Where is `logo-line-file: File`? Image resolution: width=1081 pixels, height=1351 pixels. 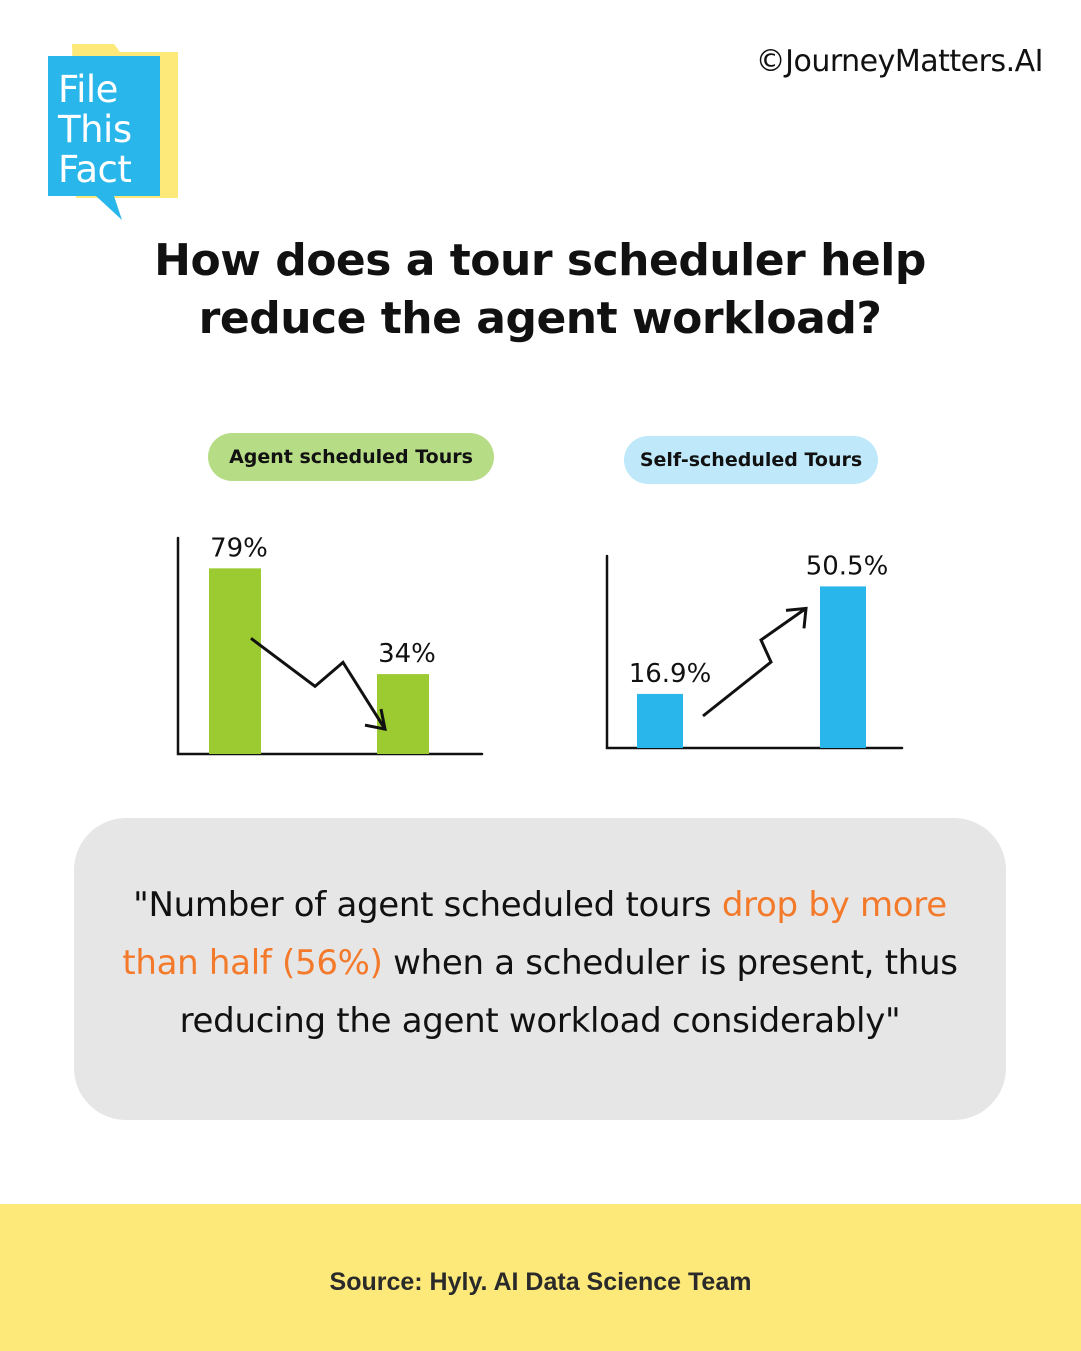
logo-line-file: File is located at coordinates (88, 89).